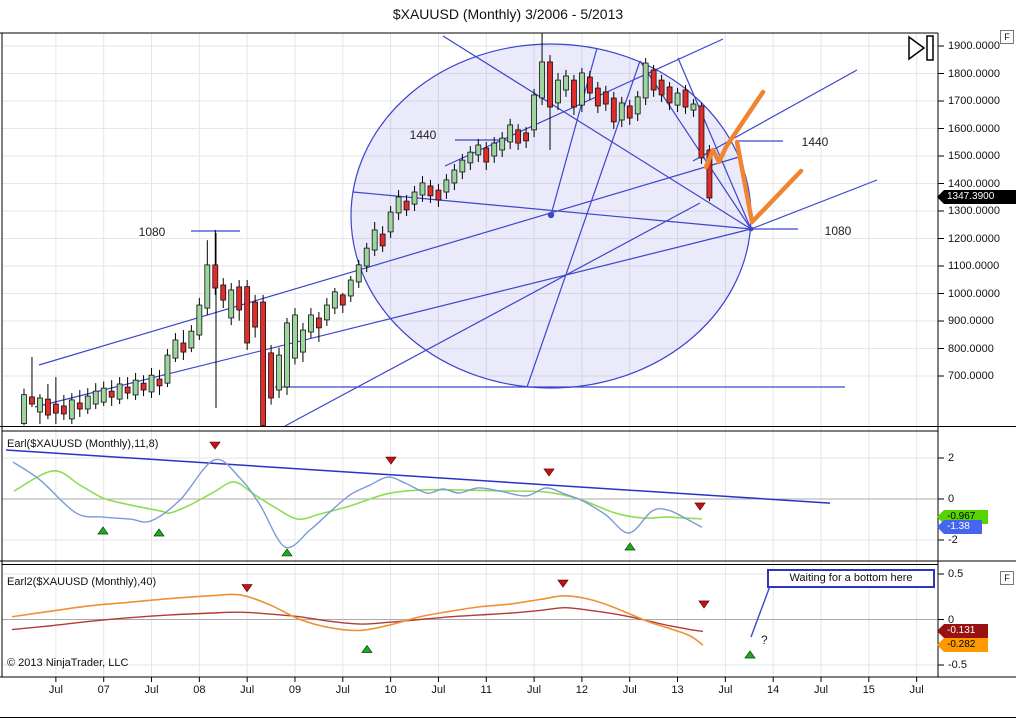 The width and height of the screenshot is (1016, 720). What do you see at coordinates (1007, 578) in the screenshot?
I see `fixed-scale-badge-earl2: F` at bounding box center [1007, 578].